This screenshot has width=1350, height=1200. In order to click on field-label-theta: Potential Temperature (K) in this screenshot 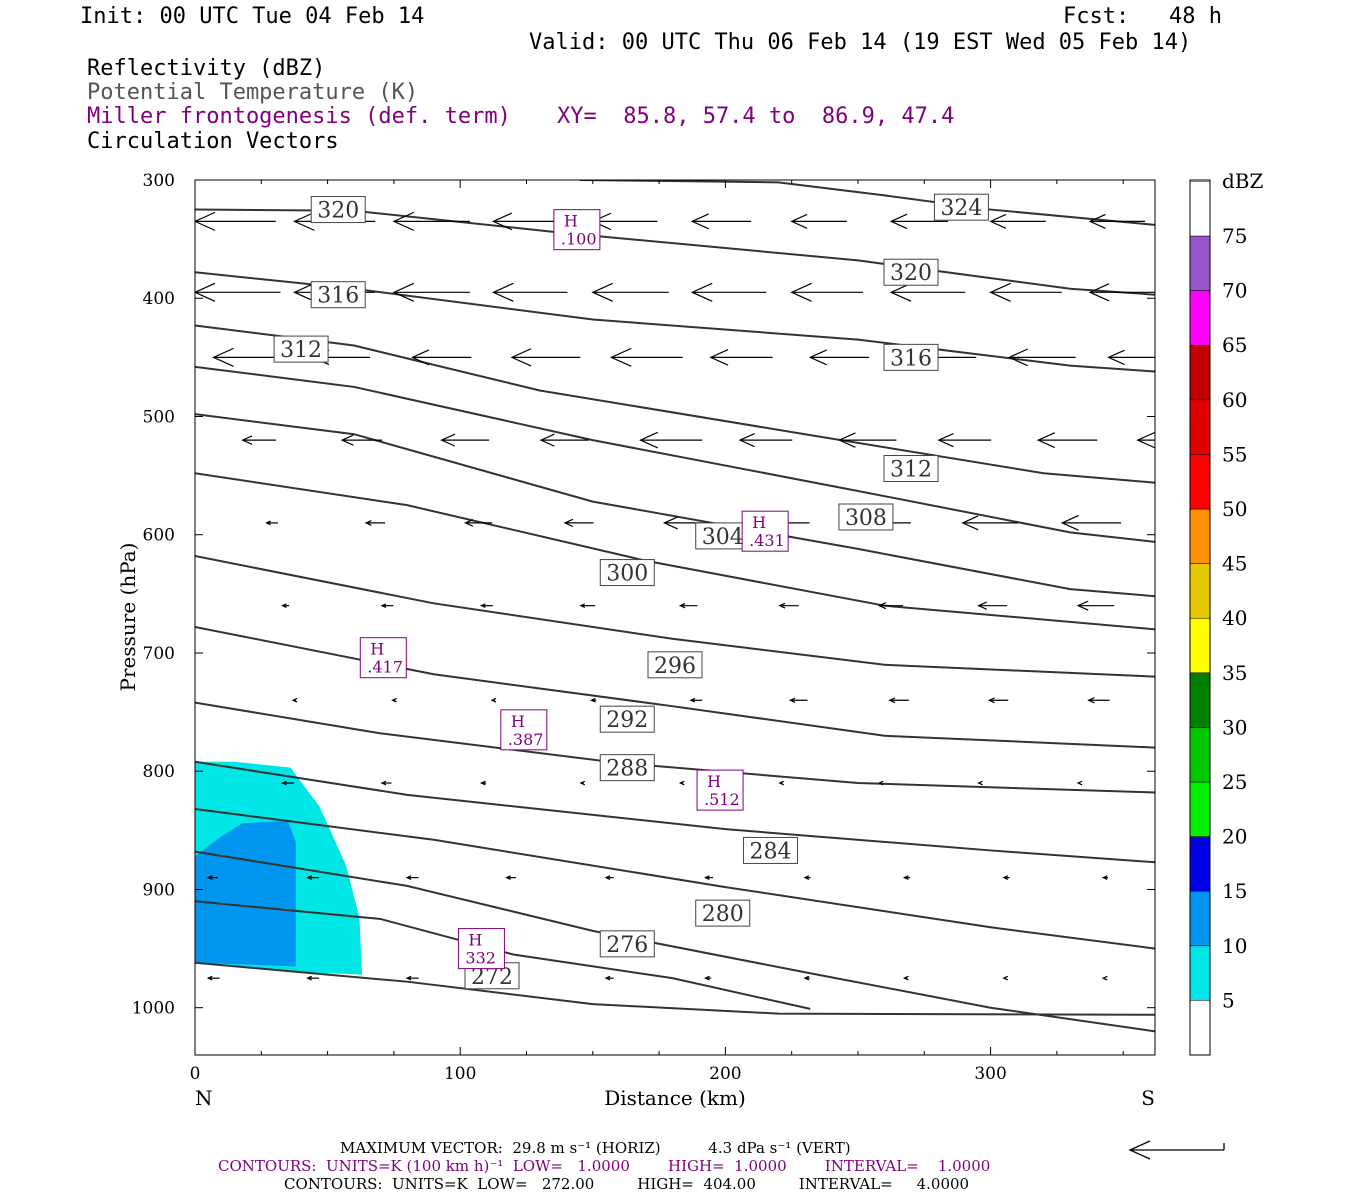, I will do `click(253, 92)`.